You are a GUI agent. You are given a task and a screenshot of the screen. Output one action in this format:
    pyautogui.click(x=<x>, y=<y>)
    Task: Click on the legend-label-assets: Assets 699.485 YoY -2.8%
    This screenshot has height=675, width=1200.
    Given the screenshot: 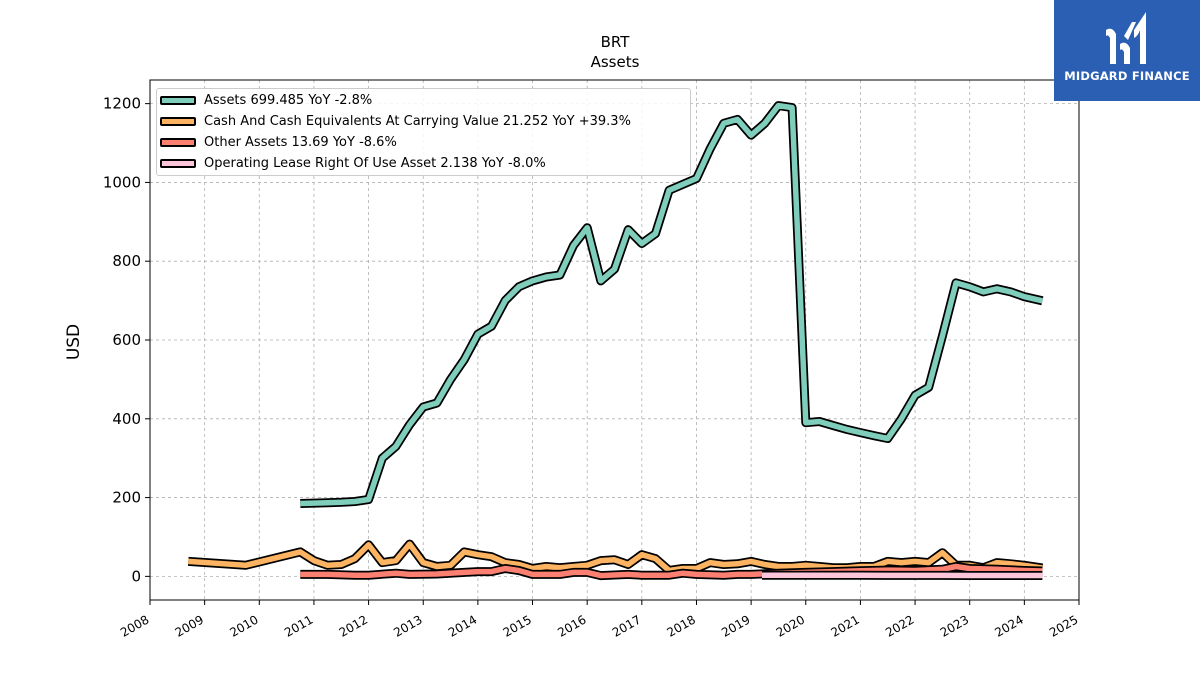 What is the action you would take?
    pyautogui.click(x=288, y=100)
    